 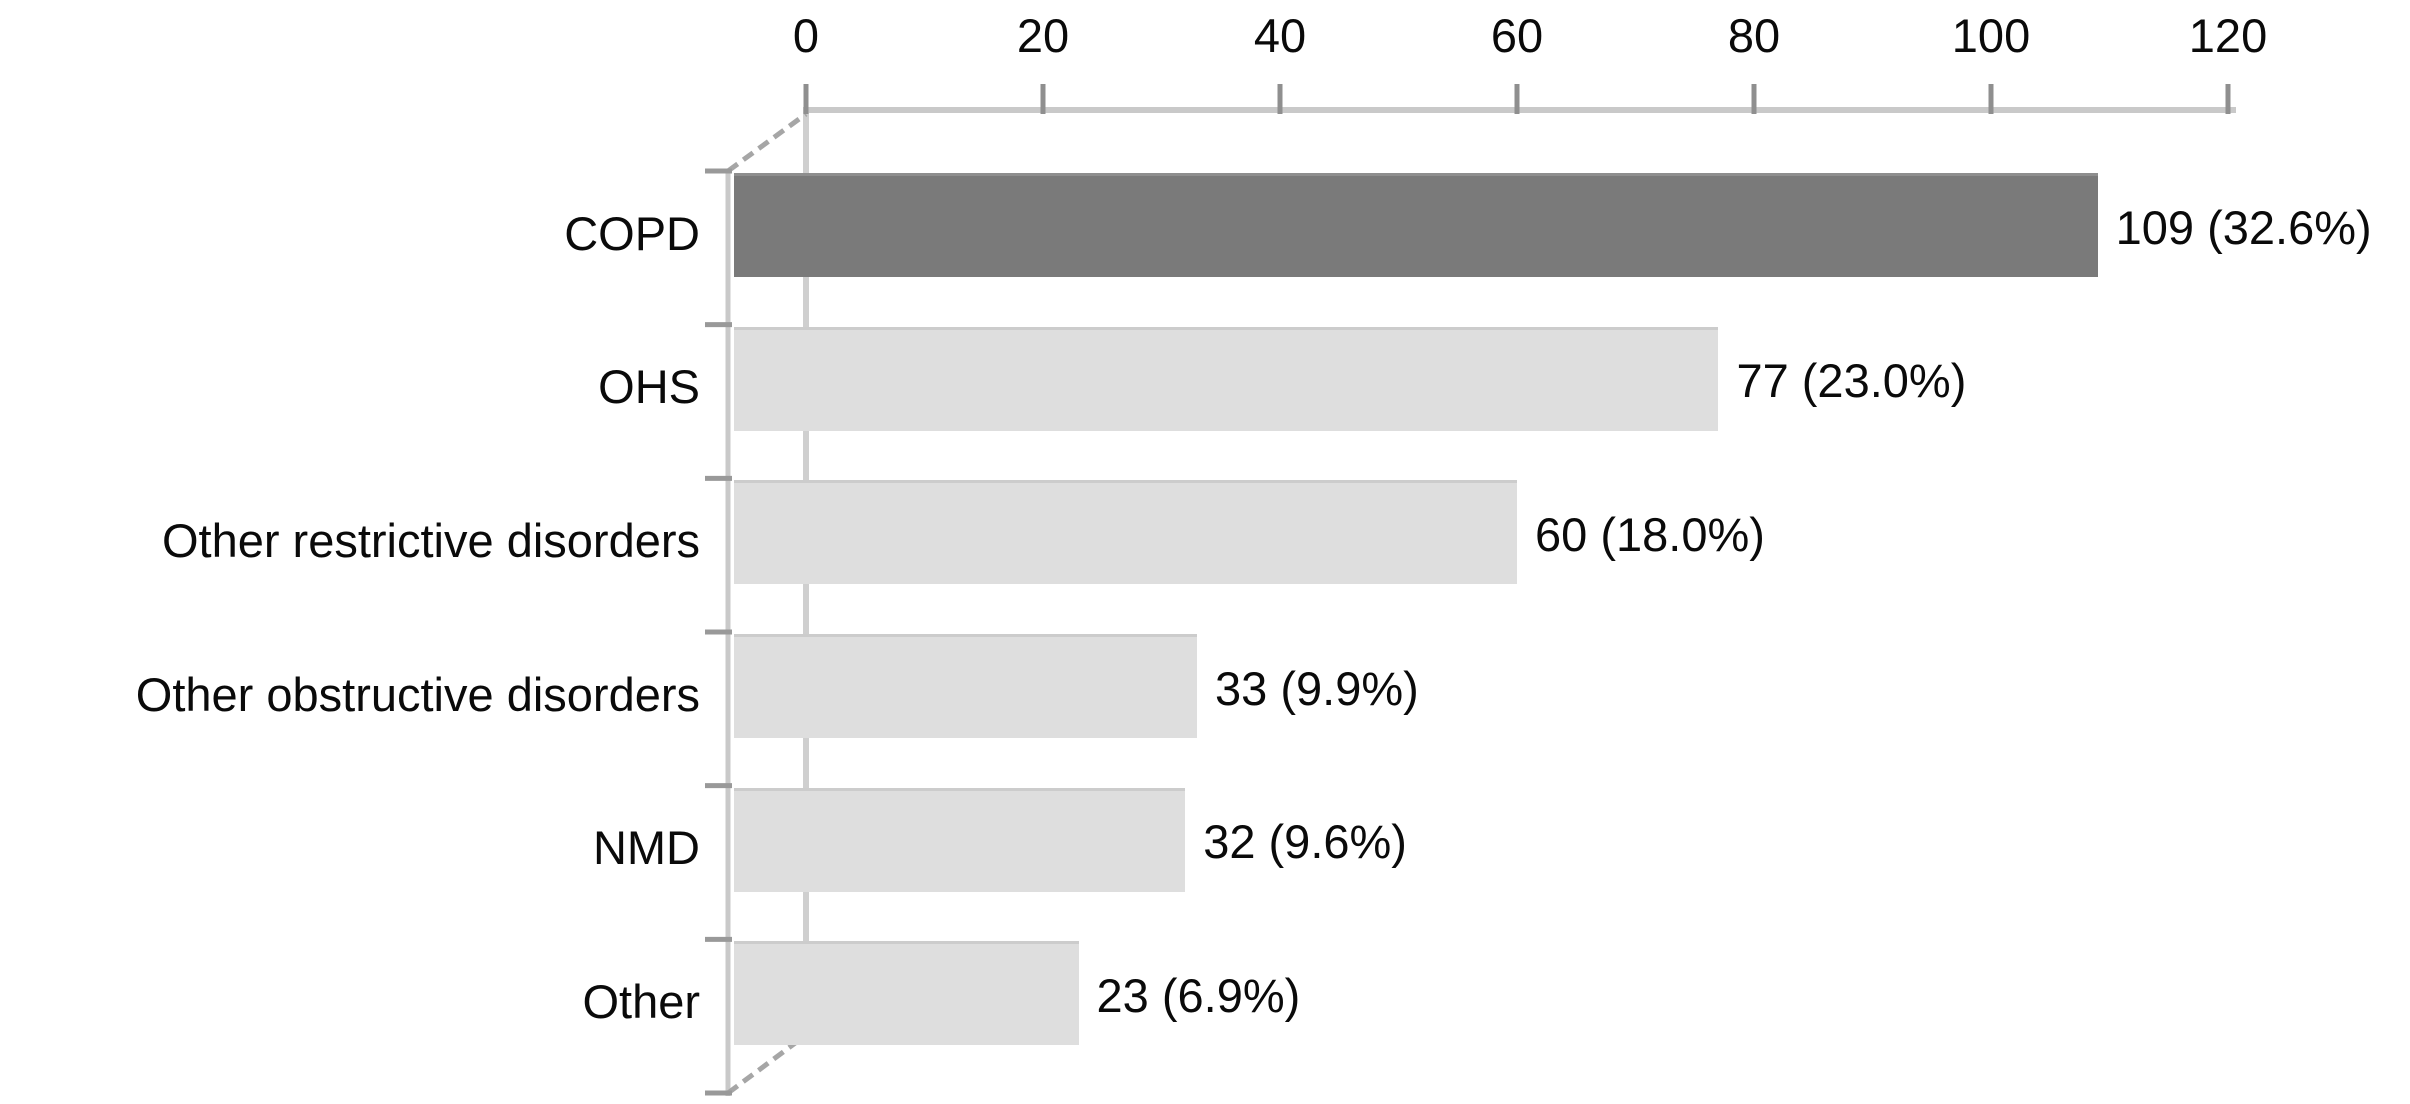 What do you see at coordinates (1517, 35) in the screenshot?
I see `x-tick-label: 60` at bounding box center [1517, 35].